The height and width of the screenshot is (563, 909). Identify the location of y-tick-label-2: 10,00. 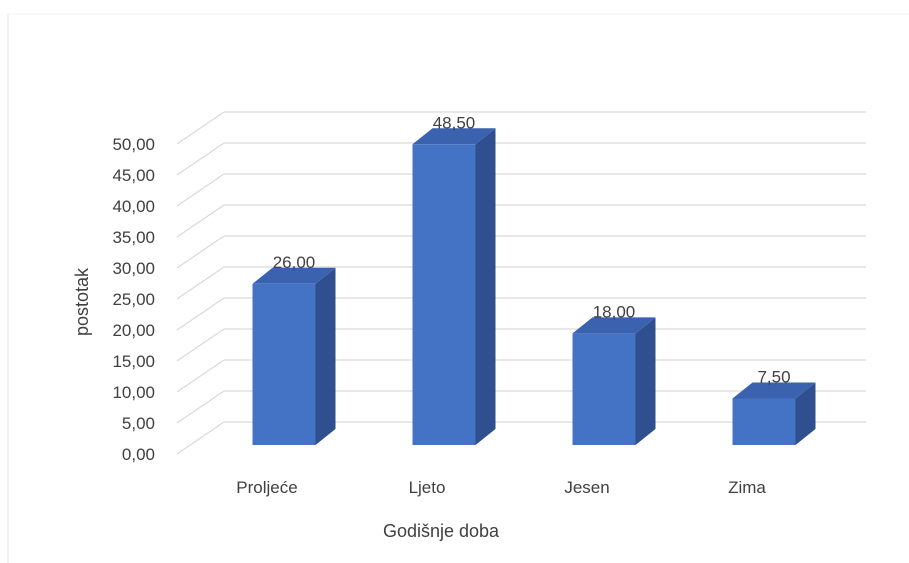
(133, 392).